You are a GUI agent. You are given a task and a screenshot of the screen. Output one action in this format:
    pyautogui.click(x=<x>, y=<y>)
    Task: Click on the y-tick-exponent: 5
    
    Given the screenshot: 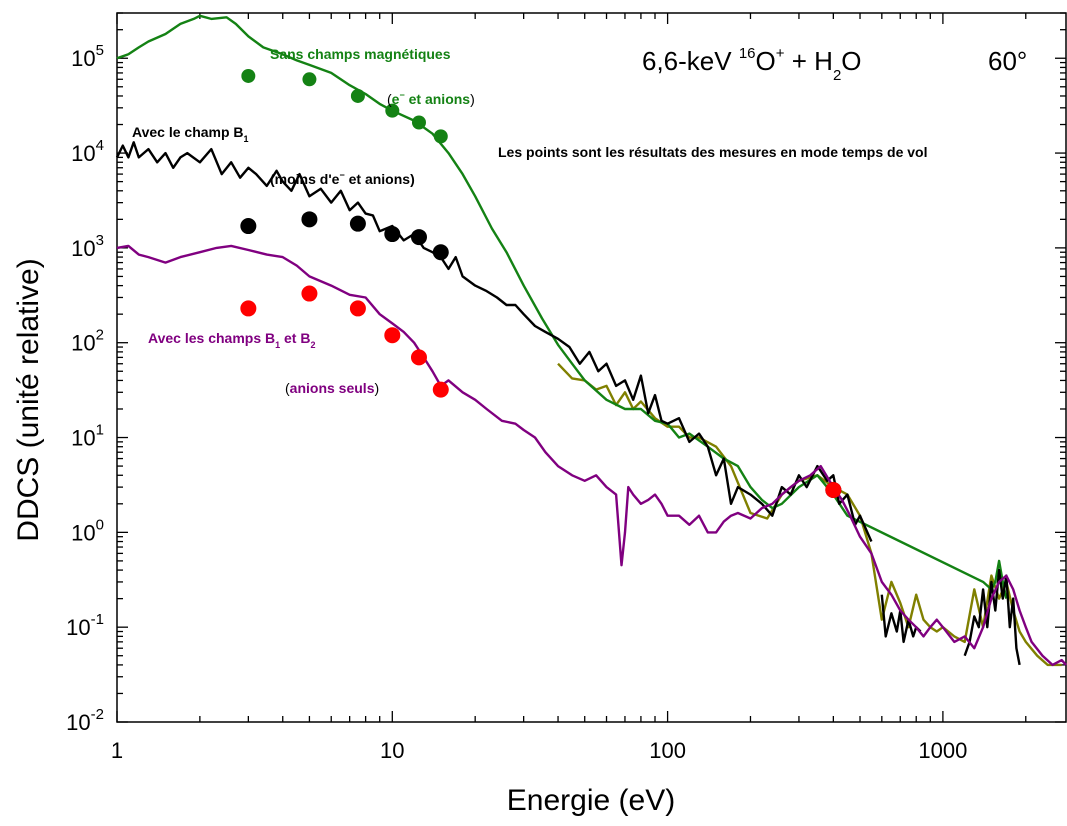 What is the action you would take?
    pyautogui.click(x=100, y=50)
    